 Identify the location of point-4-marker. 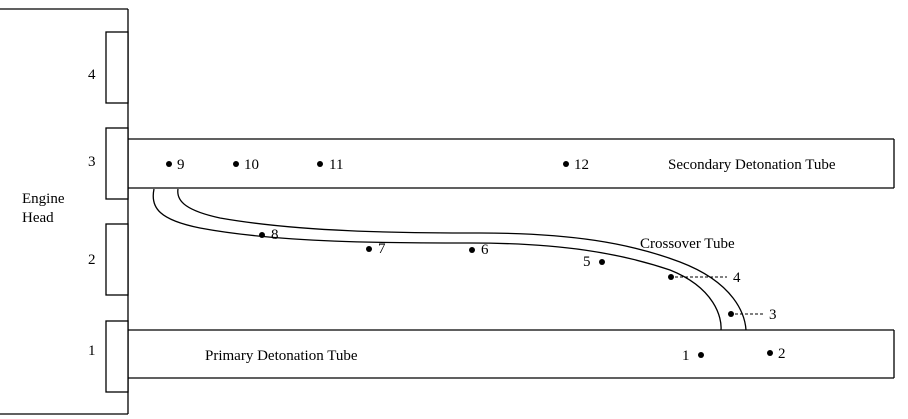
(671, 277).